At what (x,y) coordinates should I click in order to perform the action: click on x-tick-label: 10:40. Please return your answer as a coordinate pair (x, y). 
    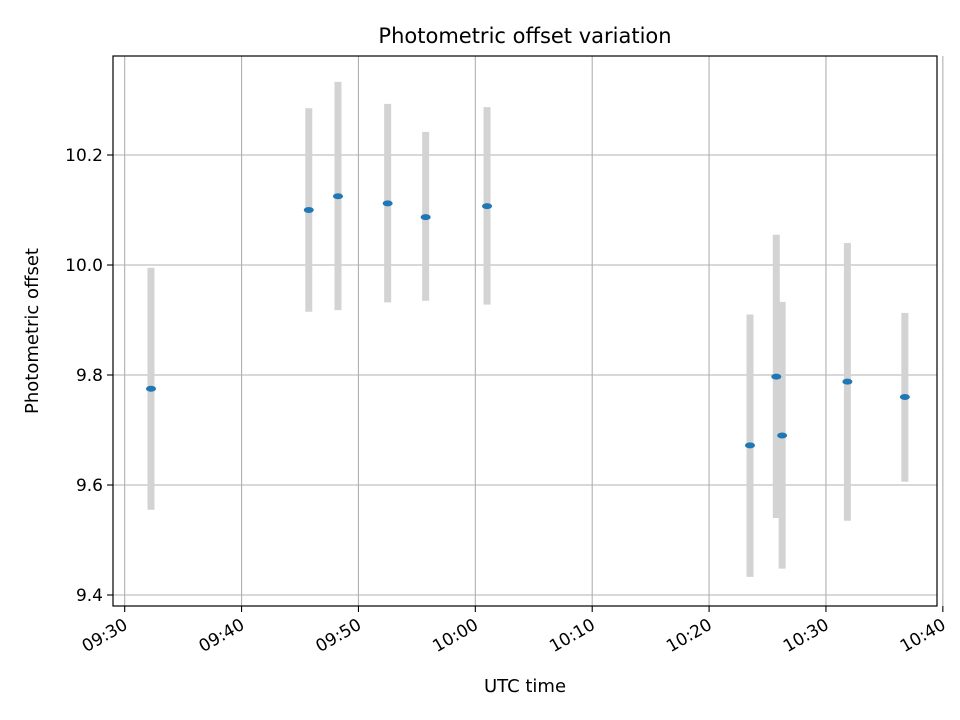
    Looking at the image, I should click on (923, 636).